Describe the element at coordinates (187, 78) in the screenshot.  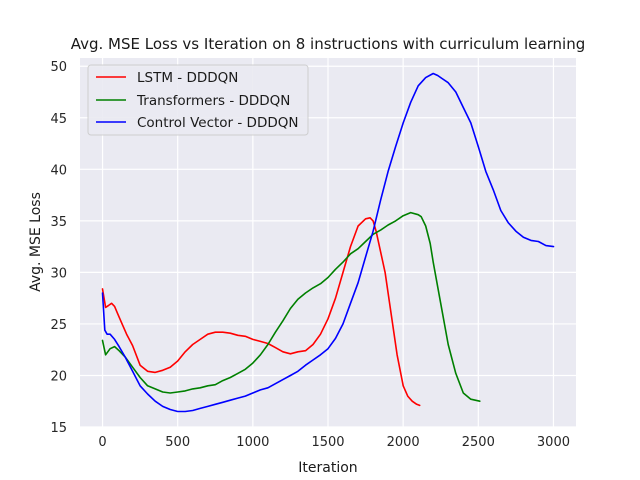
I see `legend-label-lstm: LSTM - DDDQN` at that location.